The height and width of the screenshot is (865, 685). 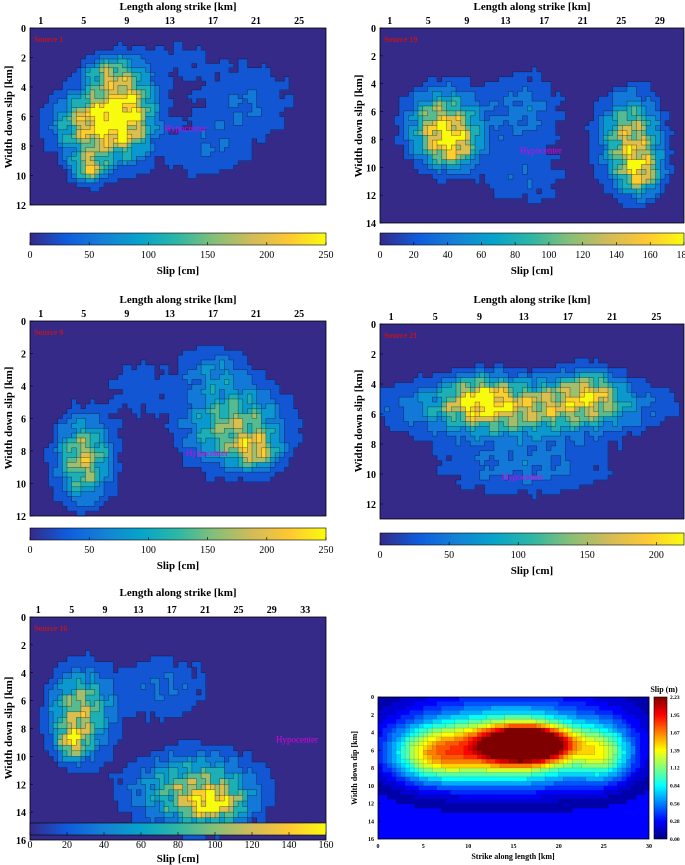 What do you see at coordinates (389, 21) in the screenshot?
I see `x-tick-label: 1` at bounding box center [389, 21].